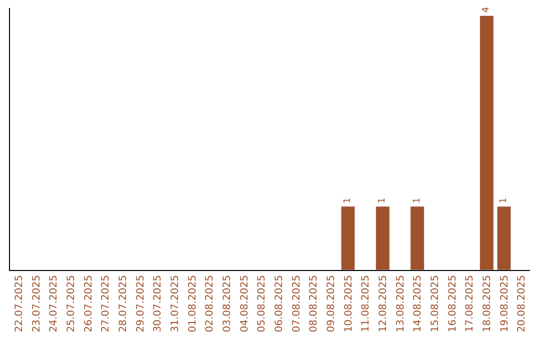 This screenshot has height=340, width=540. Describe the element at coordinates (19, 303) in the screenshot. I see `x-tick-label: 22.07.2025` at that location.